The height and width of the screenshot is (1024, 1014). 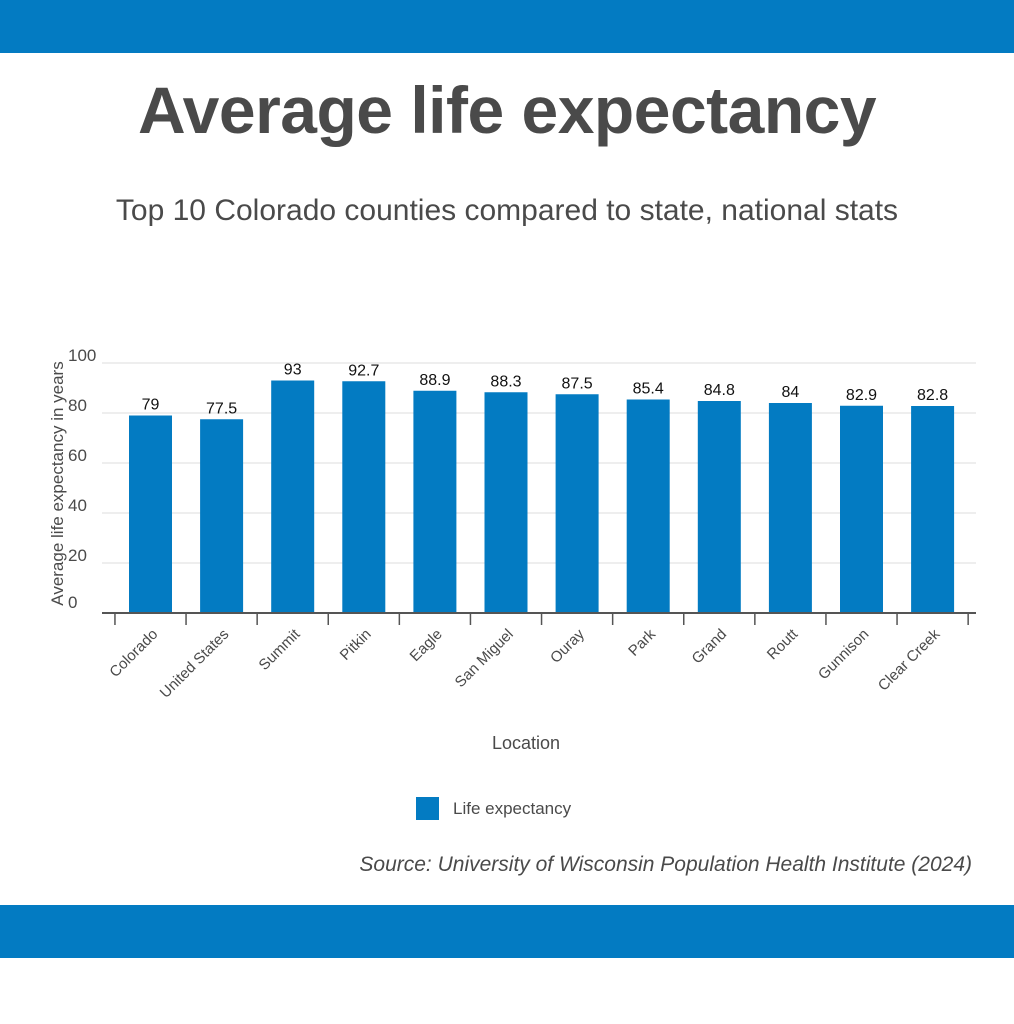 What do you see at coordinates (843, 654) in the screenshot?
I see `x-tick-label: Gunnison` at bounding box center [843, 654].